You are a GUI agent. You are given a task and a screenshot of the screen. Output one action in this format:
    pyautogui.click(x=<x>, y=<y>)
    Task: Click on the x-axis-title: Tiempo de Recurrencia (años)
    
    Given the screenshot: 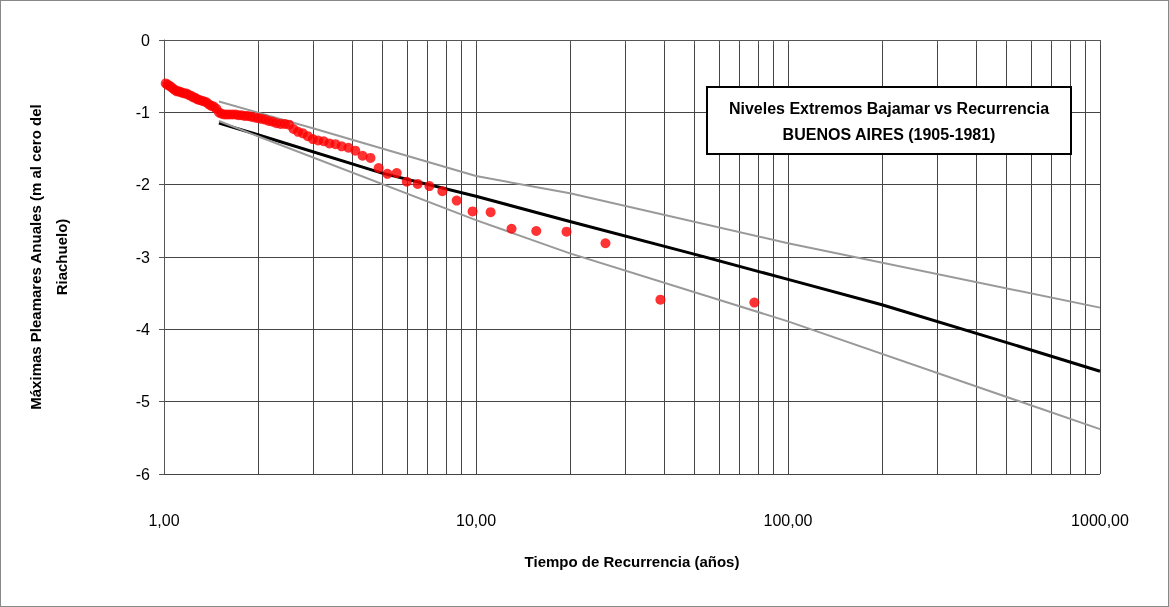 What is the action you would take?
    pyautogui.click(x=632, y=561)
    